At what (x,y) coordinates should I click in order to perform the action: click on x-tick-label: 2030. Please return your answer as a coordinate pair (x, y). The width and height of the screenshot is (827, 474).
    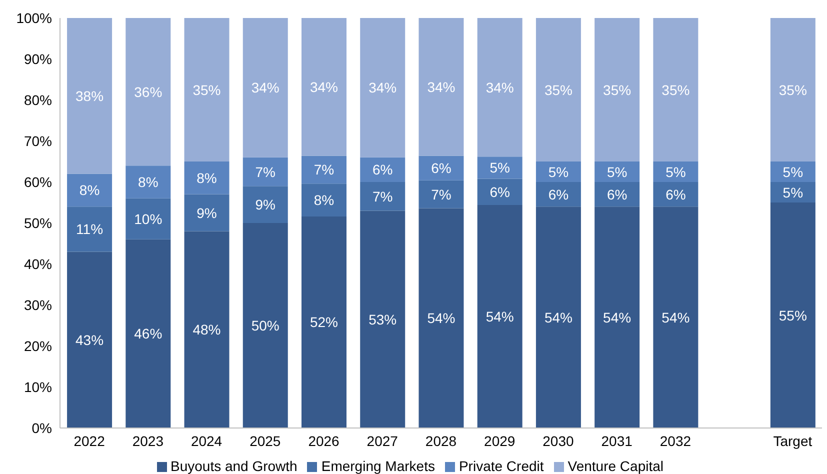
    Looking at the image, I should click on (558, 440).